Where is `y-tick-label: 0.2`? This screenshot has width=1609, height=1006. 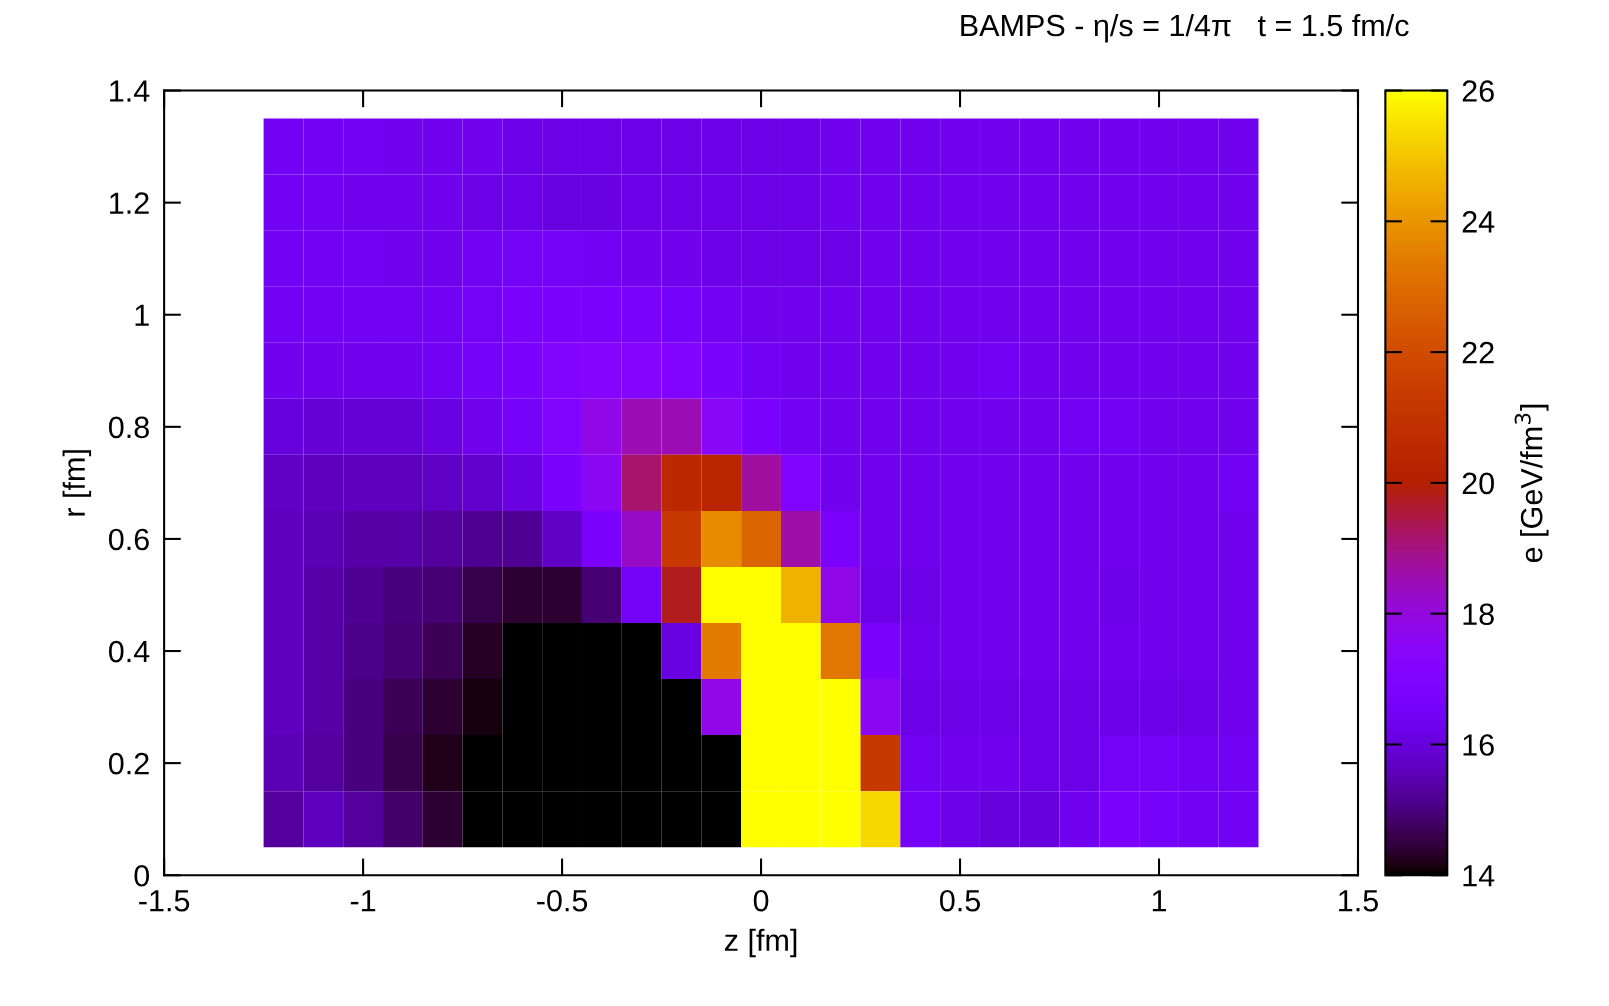
y-tick-label: 0.2 is located at coordinates (128, 763).